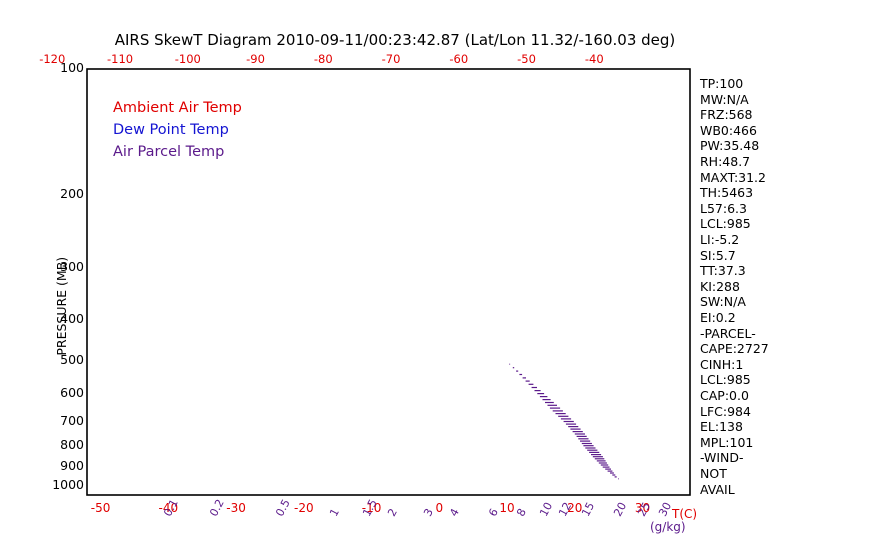 Image resolution: width=870 pixels, height=560 pixels. What do you see at coordinates (722, 458) in the screenshot?
I see `parameter-item: -WIND-` at bounding box center [722, 458].